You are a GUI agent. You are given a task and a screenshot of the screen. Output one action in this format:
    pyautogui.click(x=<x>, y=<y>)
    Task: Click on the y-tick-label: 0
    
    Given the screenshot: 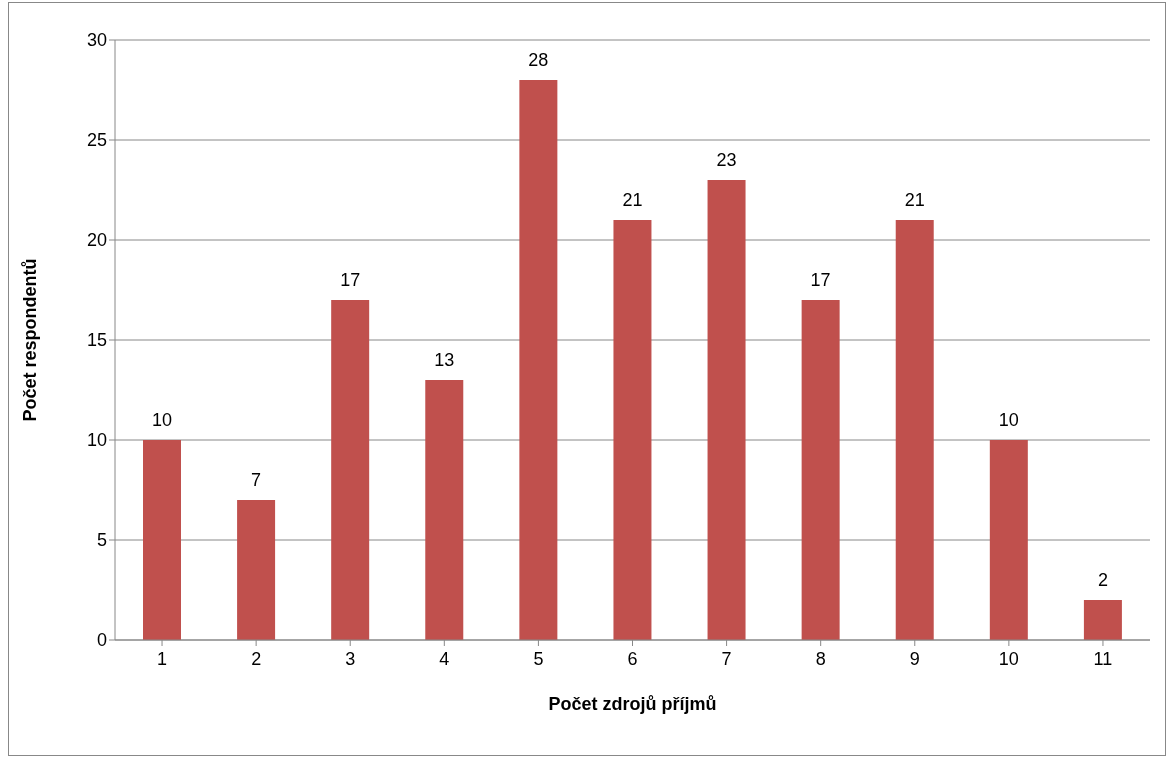 What is the action you would take?
    pyautogui.click(x=101, y=640)
    